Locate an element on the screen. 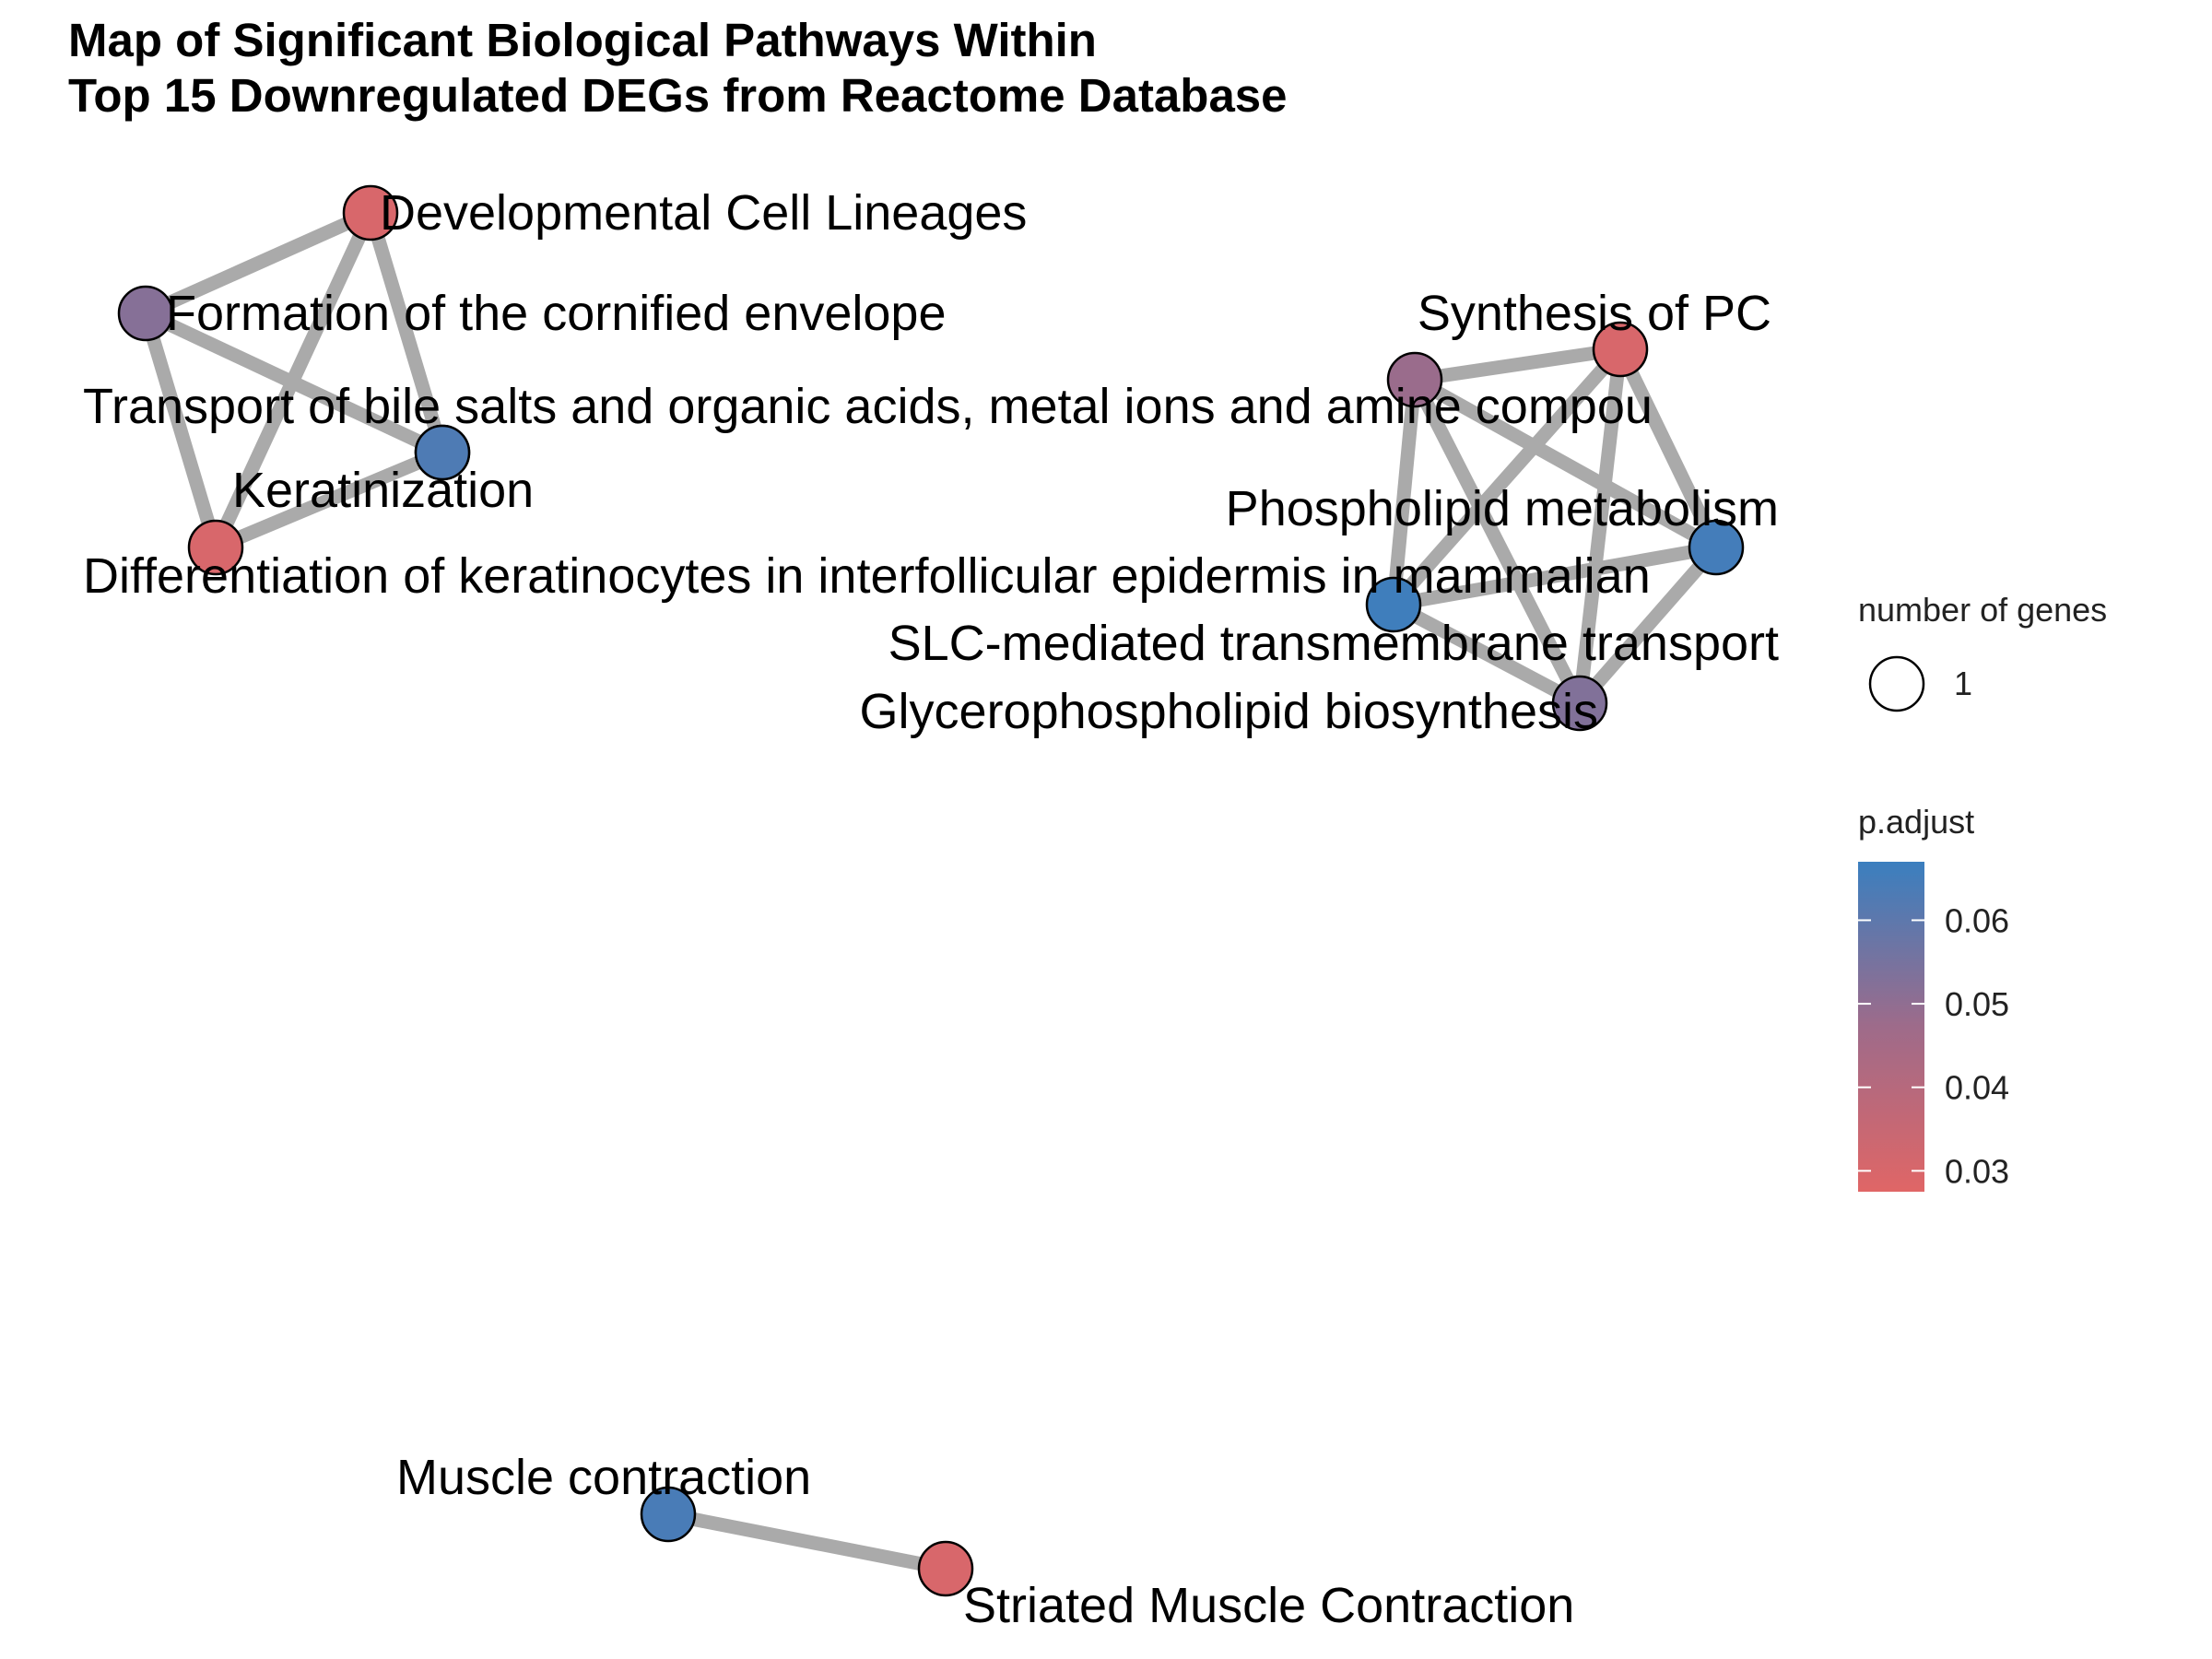  legend-size-label: 1 is located at coordinates (1963, 683).